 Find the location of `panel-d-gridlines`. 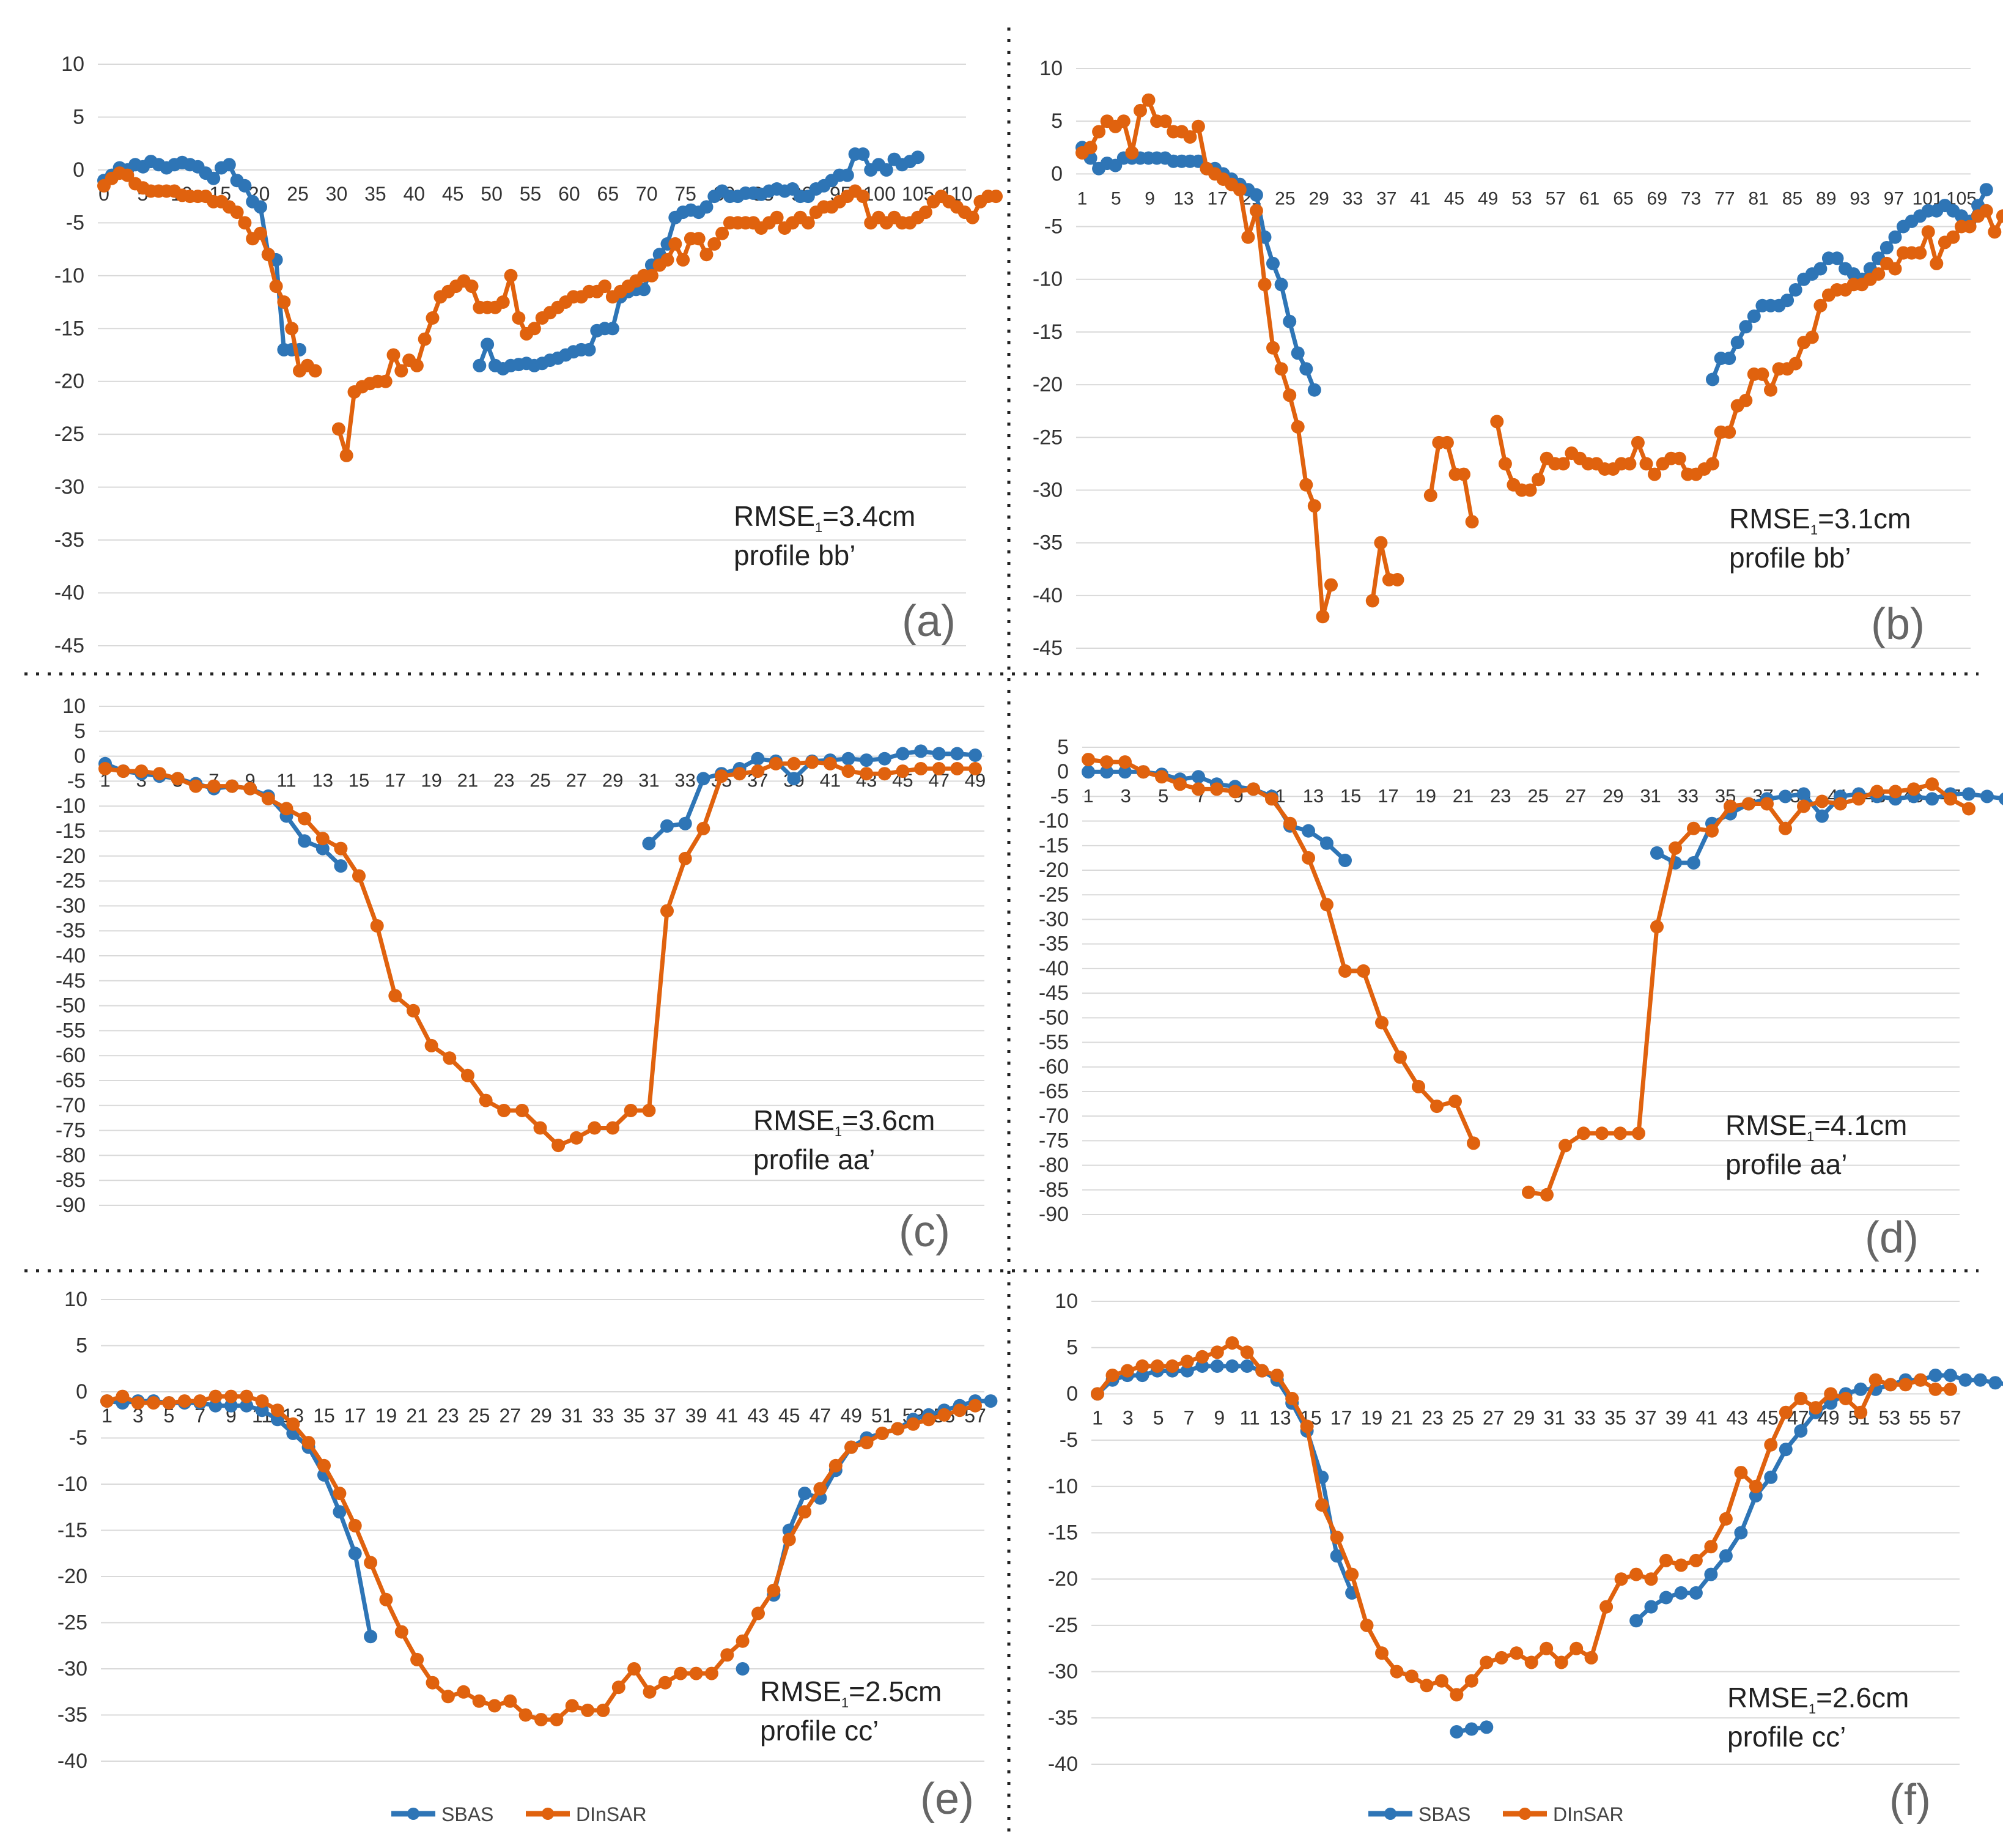

panel-d-gridlines is located at coordinates (1521, 981).